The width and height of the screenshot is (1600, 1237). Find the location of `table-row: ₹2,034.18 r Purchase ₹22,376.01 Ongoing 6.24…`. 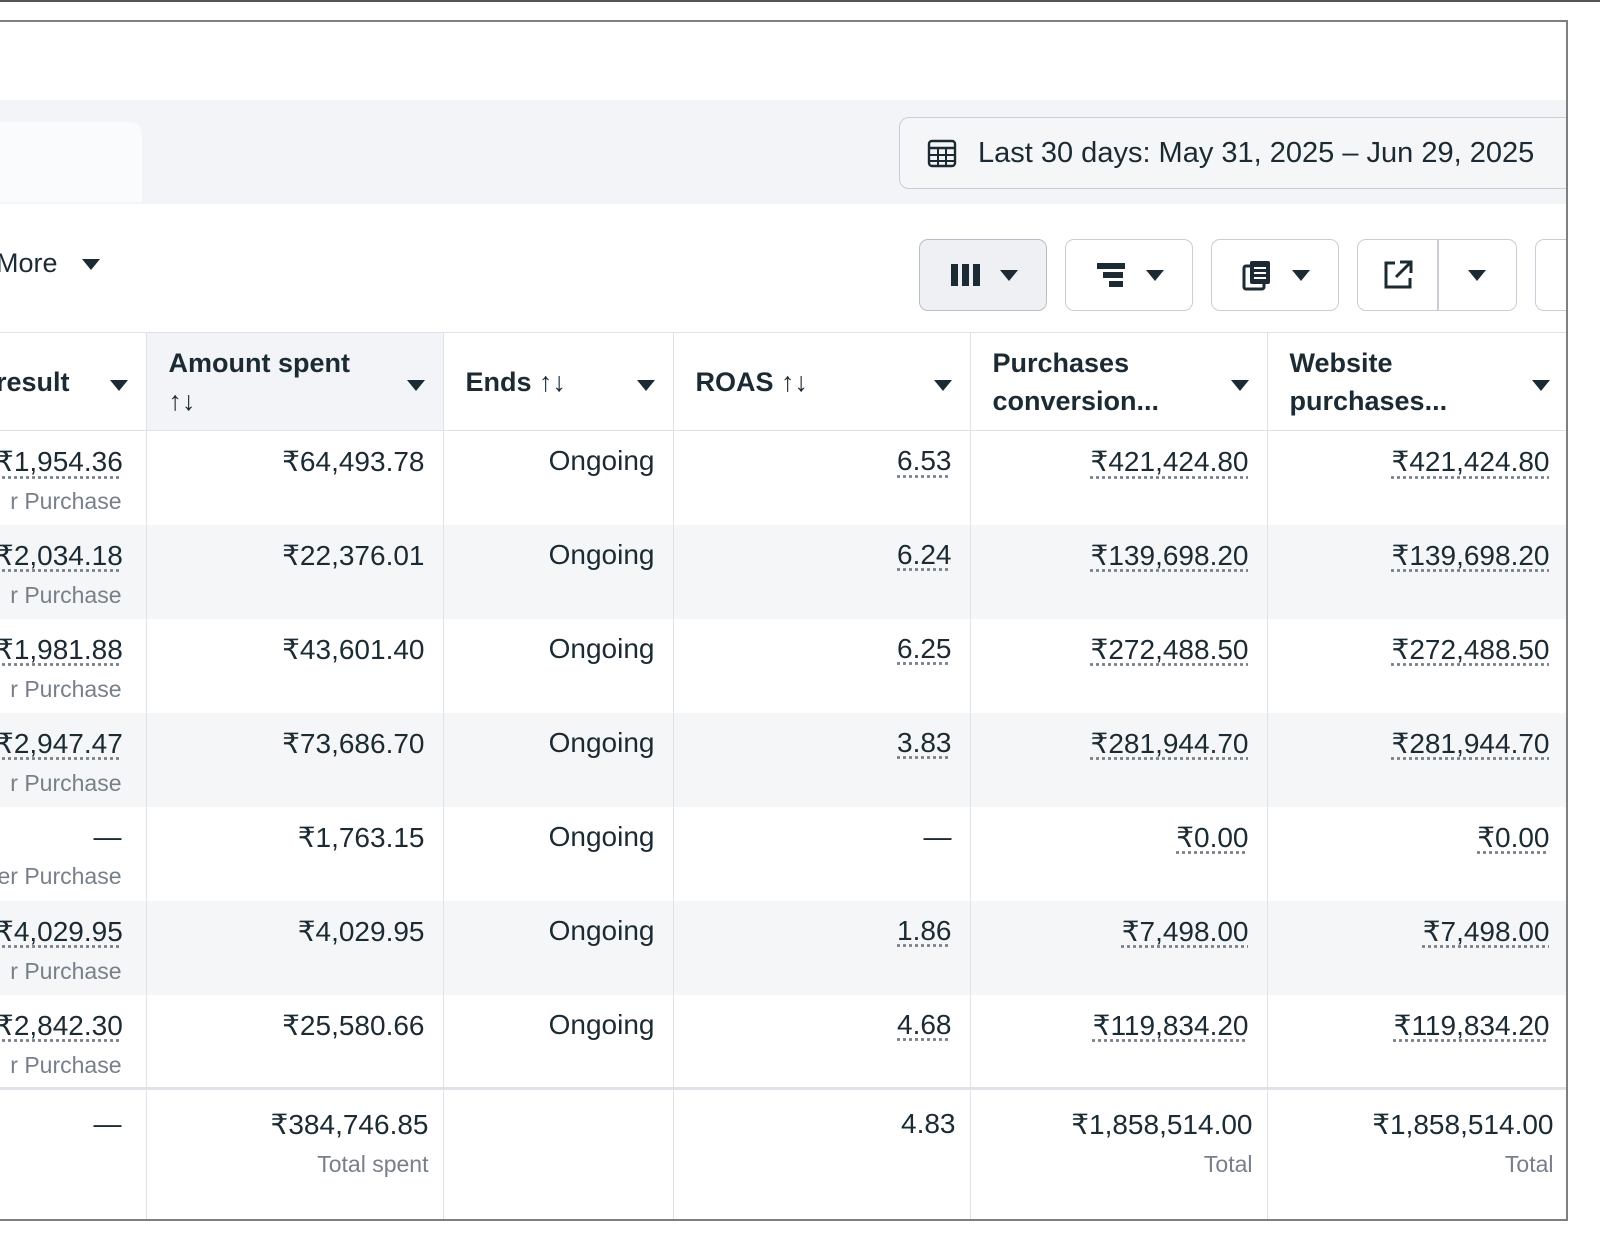

table-row: ₹2,034.18 r Purchase ₹22,376.01 Ongoing 6.24… is located at coordinates (783, 571).